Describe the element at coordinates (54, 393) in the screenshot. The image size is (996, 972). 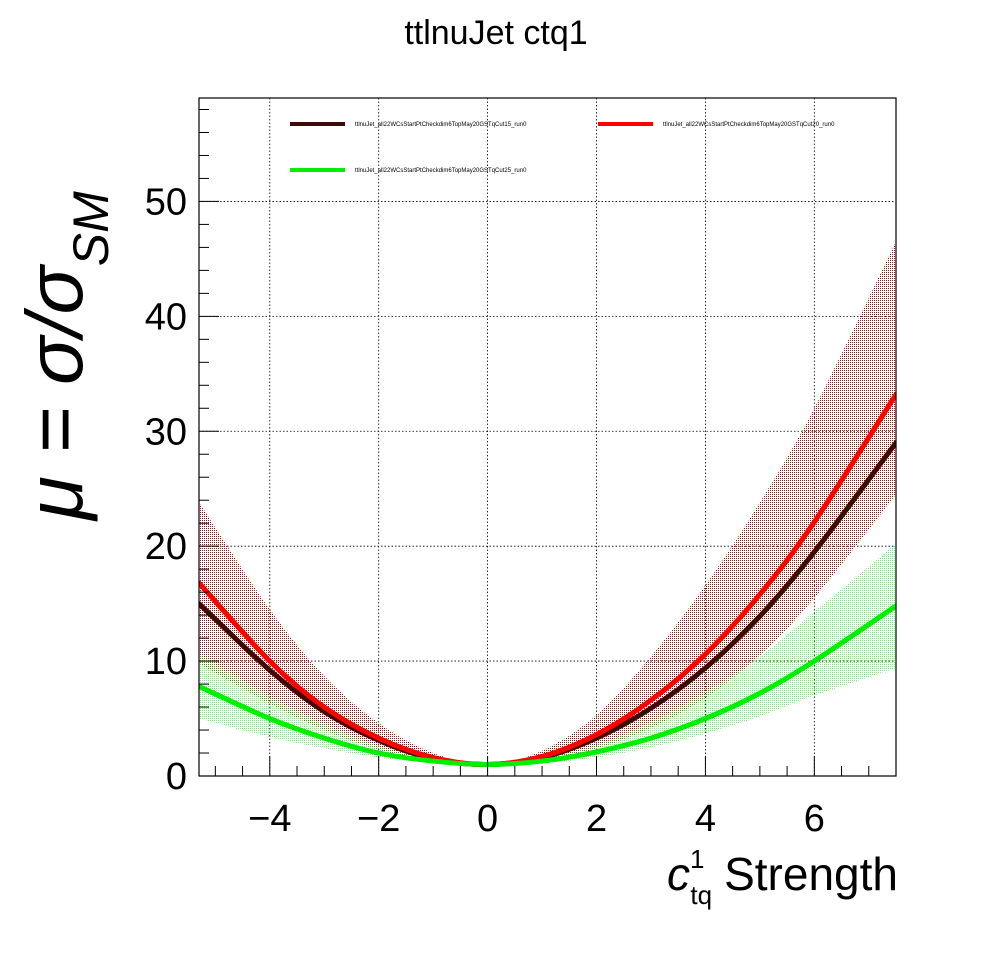
I see `y-axis-main: μ = σ/σ` at that location.